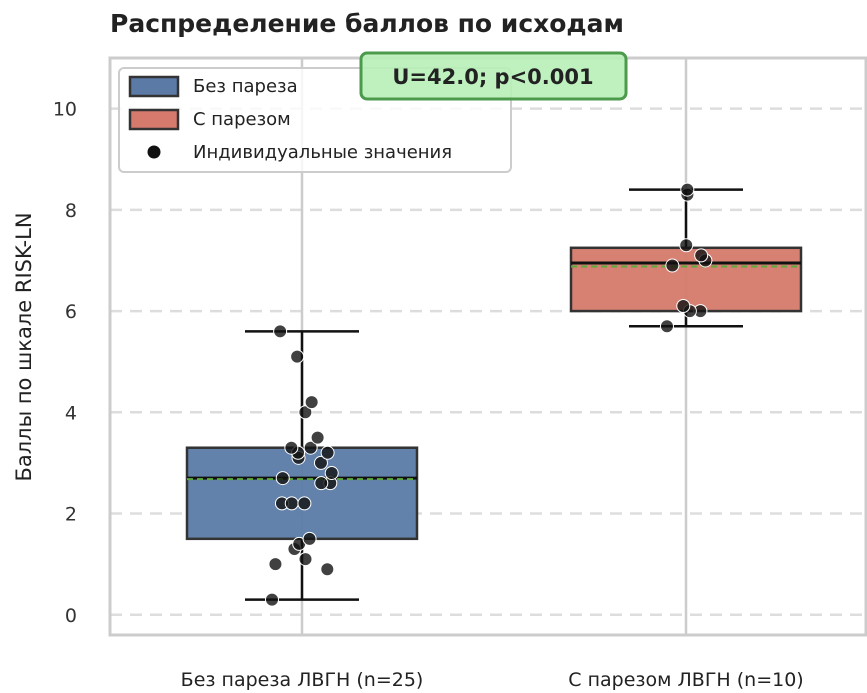 The height and width of the screenshot is (693, 867). Describe the element at coordinates (367, 23) in the screenshot. I see `chart-title: Распределение баллов по исходам` at that location.